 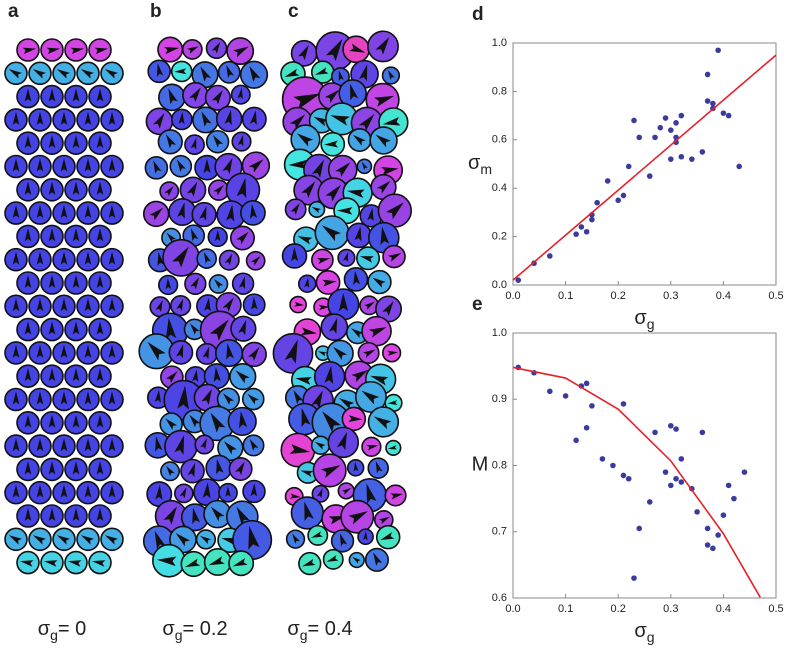 I want to click on y-tick-label: 0.7, so click(x=499, y=532).